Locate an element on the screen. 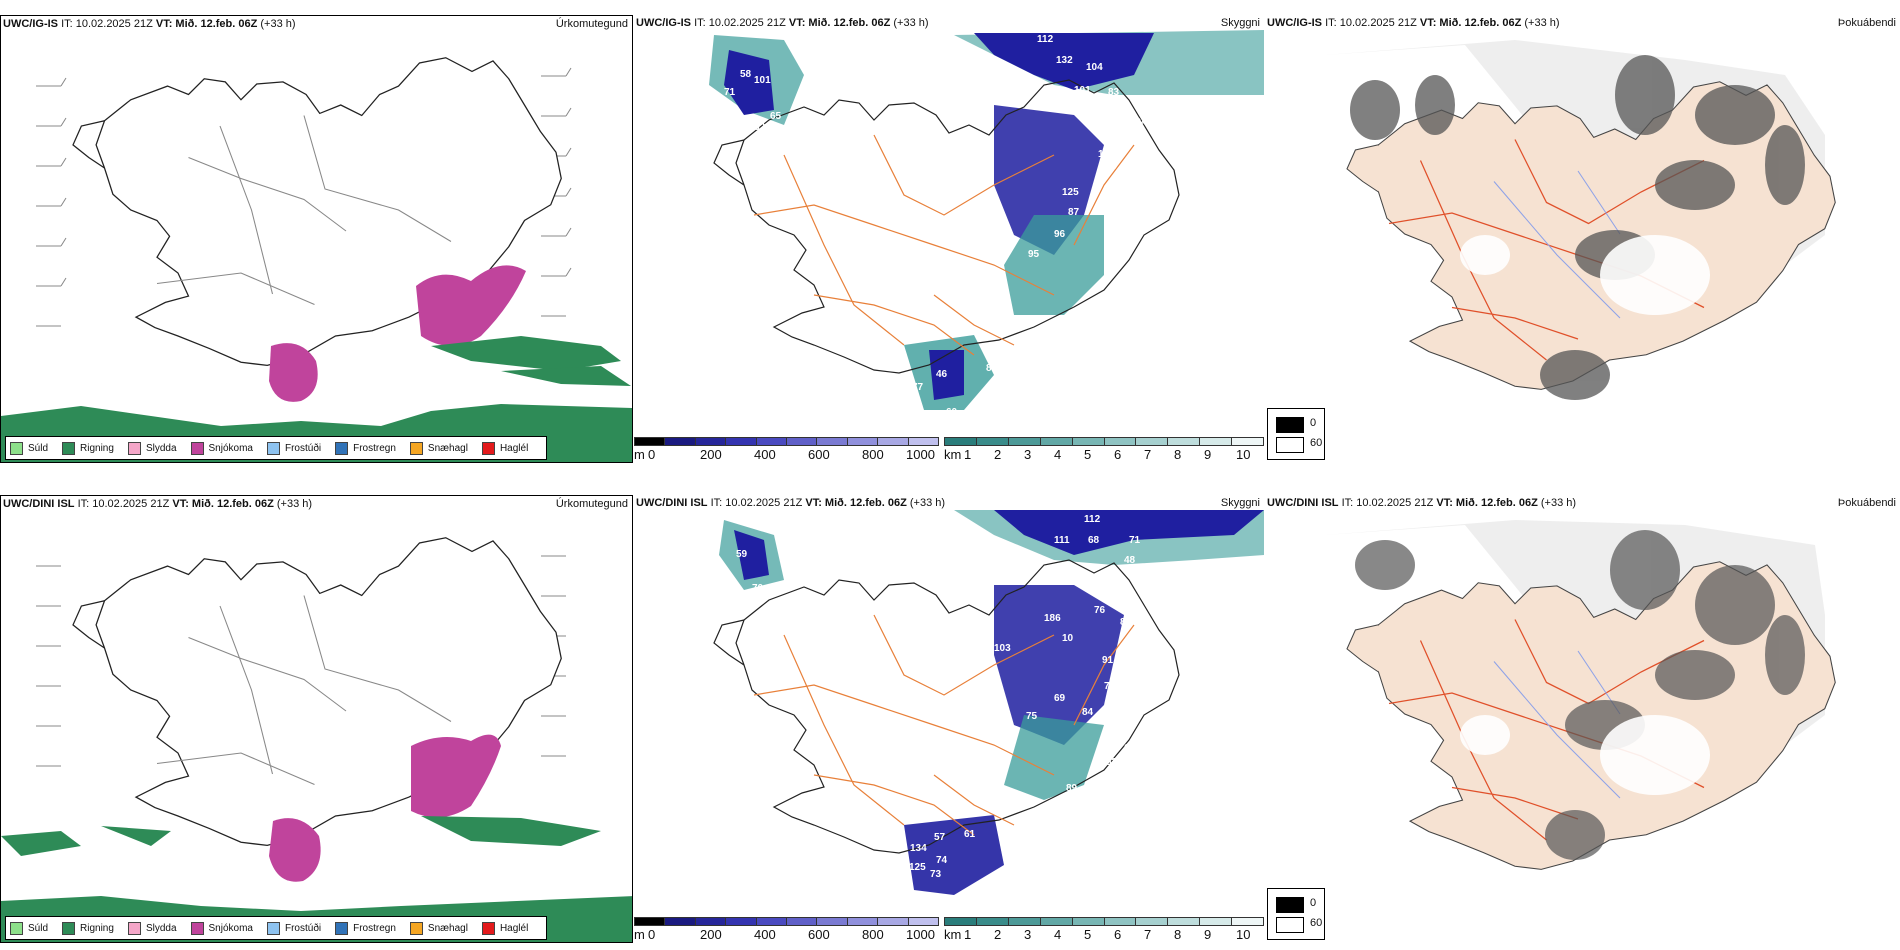  svg-text: 86 is located at coordinates (1150, 162).